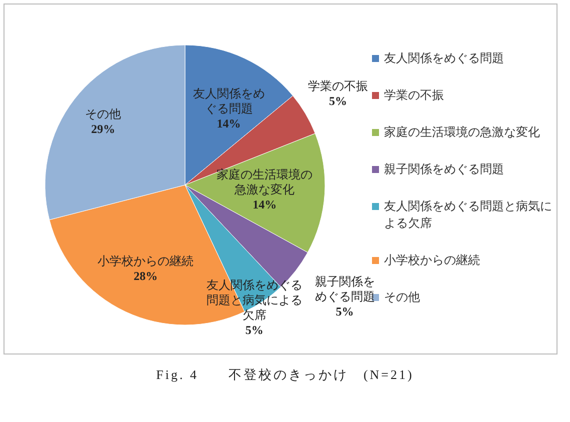  Describe the element at coordinates (402, 297) in the screenshot. I see `legend-label: その他` at that location.